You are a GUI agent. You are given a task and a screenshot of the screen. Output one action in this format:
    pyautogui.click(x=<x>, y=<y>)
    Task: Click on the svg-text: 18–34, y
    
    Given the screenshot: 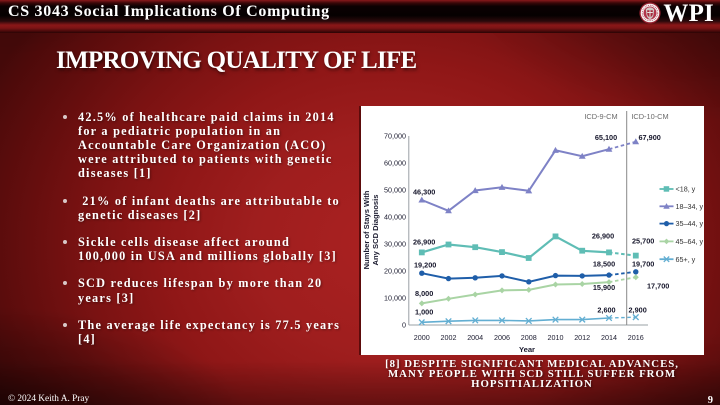 What is the action you would take?
    pyautogui.click(x=689, y=206)
    